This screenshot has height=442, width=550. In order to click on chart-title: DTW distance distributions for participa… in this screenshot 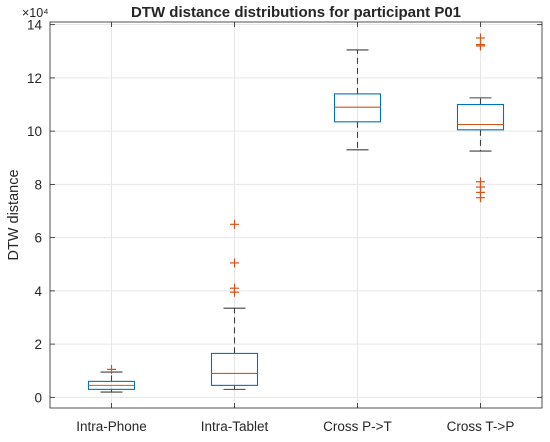, I will do `click(296, 12)`.